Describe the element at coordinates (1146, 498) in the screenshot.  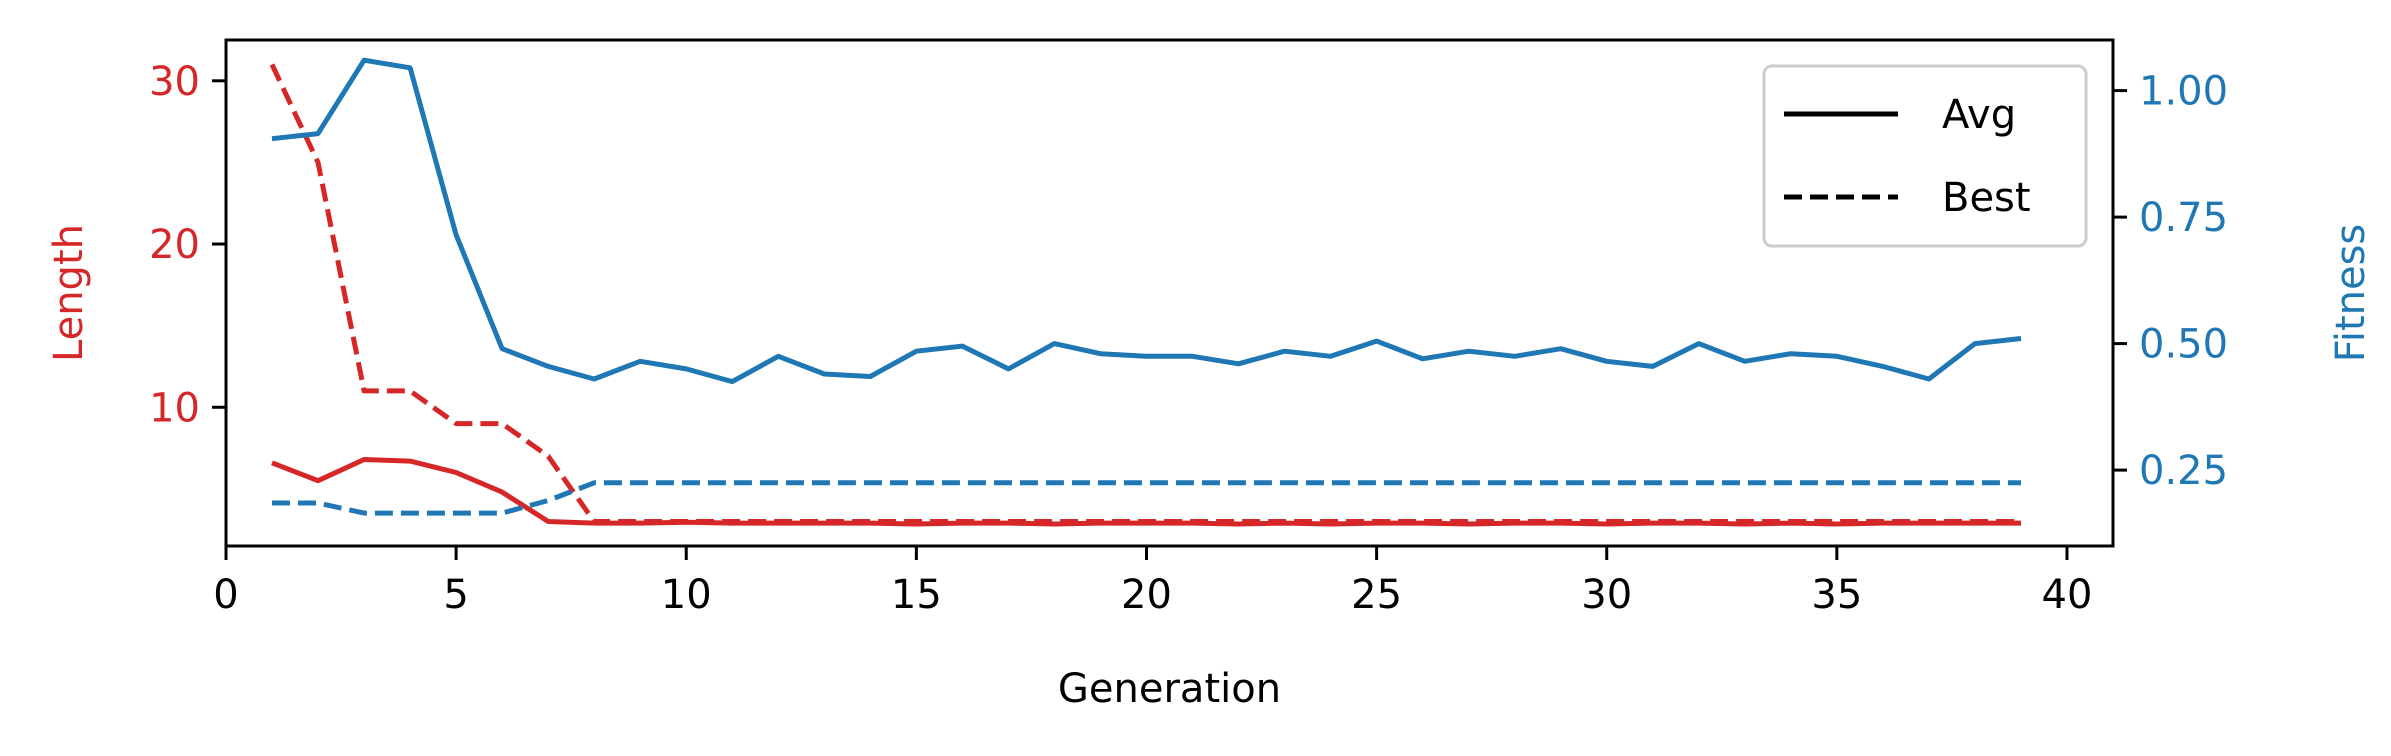
I see `series-line-fitness-best` at that location.